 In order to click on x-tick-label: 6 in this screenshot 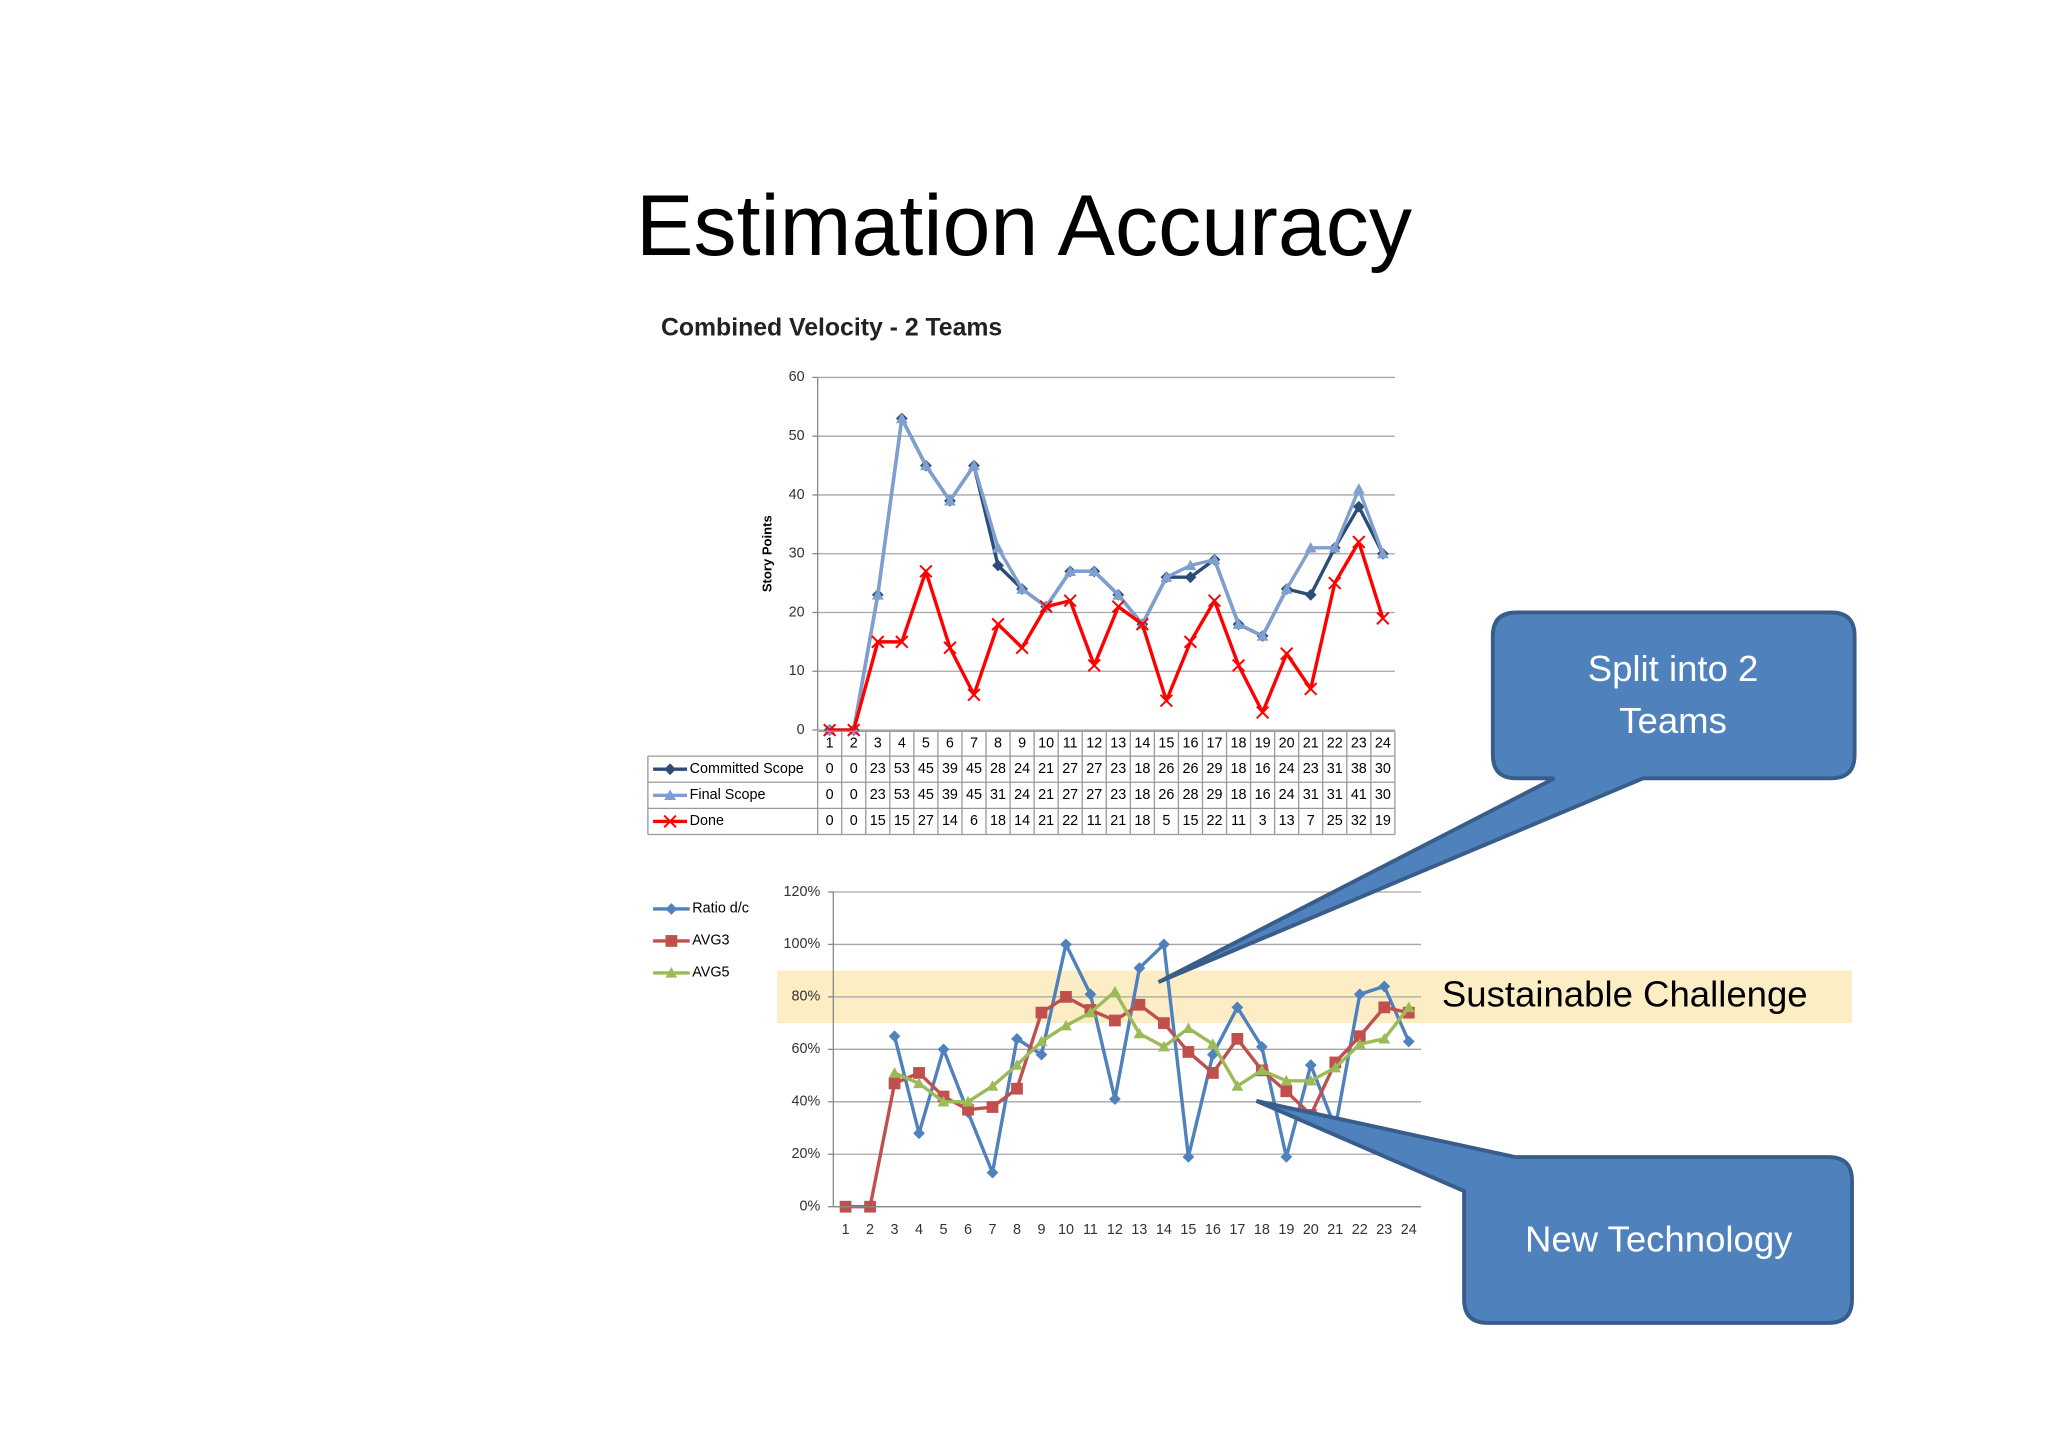, I will do `click(968, 1230)`.